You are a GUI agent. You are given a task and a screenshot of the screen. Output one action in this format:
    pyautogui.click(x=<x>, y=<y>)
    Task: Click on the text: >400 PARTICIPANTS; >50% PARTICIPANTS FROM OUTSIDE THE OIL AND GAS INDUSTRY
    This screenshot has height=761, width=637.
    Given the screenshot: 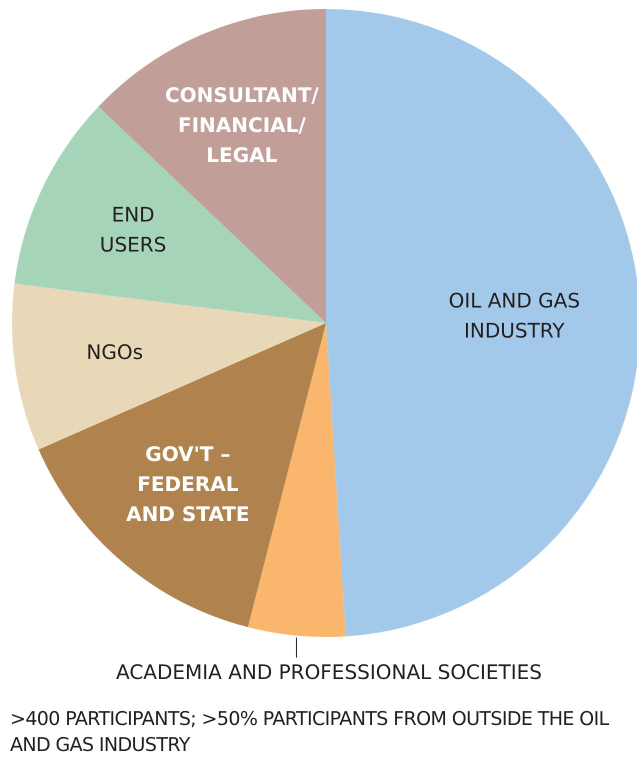 What is the action you would take?
    pyautogui.click(x=310, y=732)
    